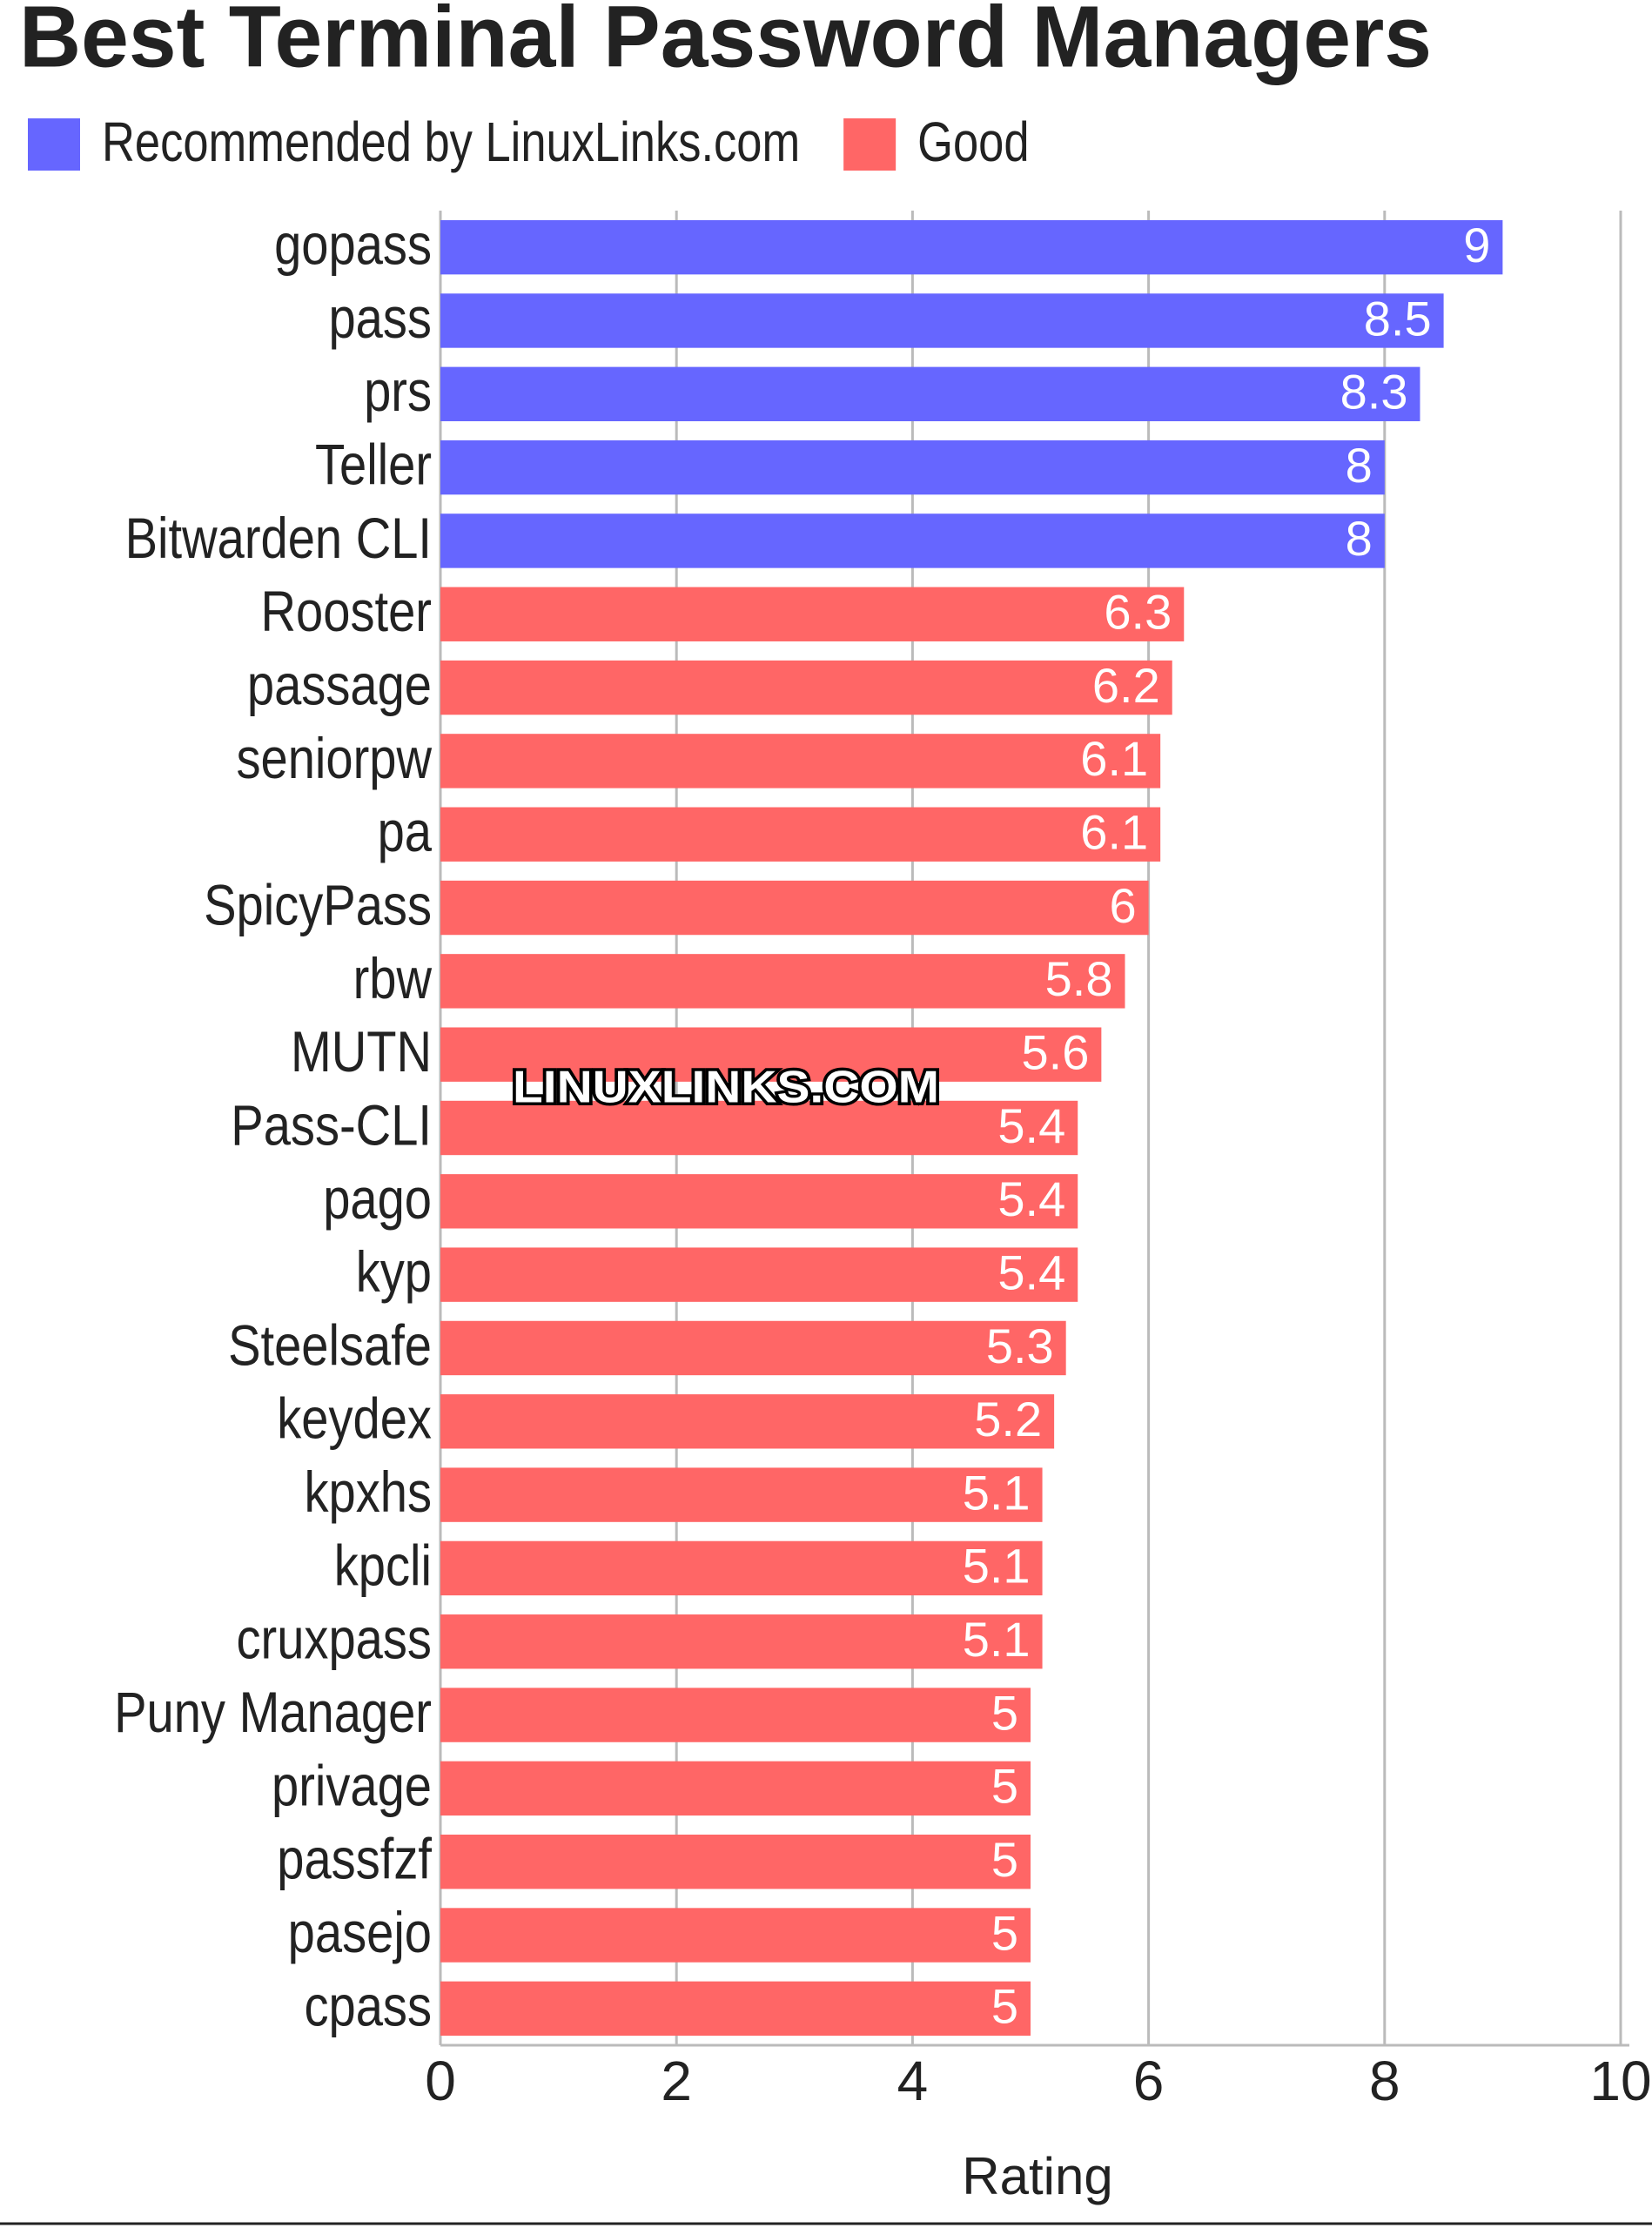 The image size is (1652, 2228). I want to click on value-label: 8.3, so click(1374, 392).